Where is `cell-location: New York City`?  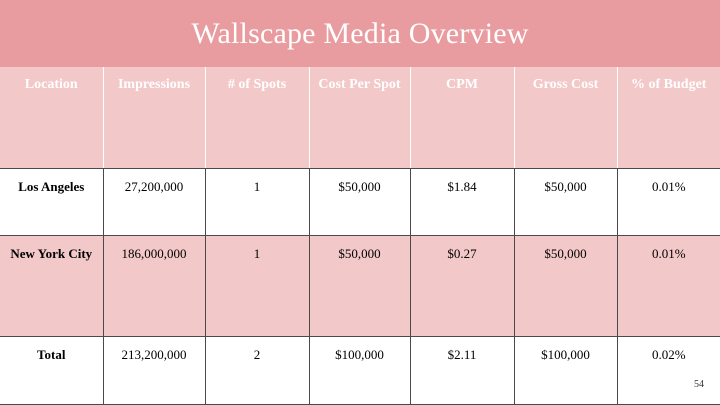 cell-location: New York City is located at coordinates (52, 286).